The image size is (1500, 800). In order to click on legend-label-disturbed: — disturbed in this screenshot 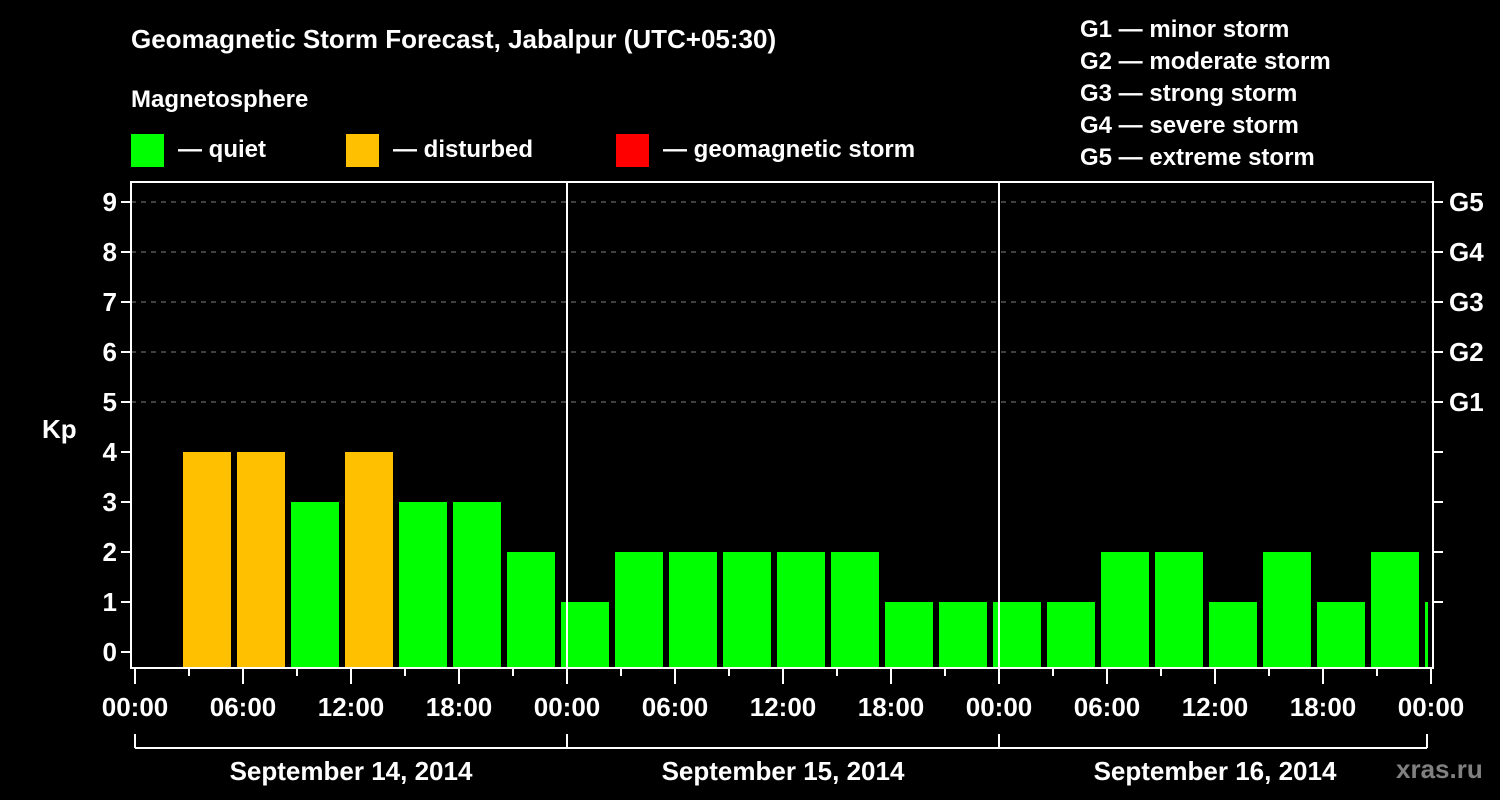, I will do `click(463, 149)`.